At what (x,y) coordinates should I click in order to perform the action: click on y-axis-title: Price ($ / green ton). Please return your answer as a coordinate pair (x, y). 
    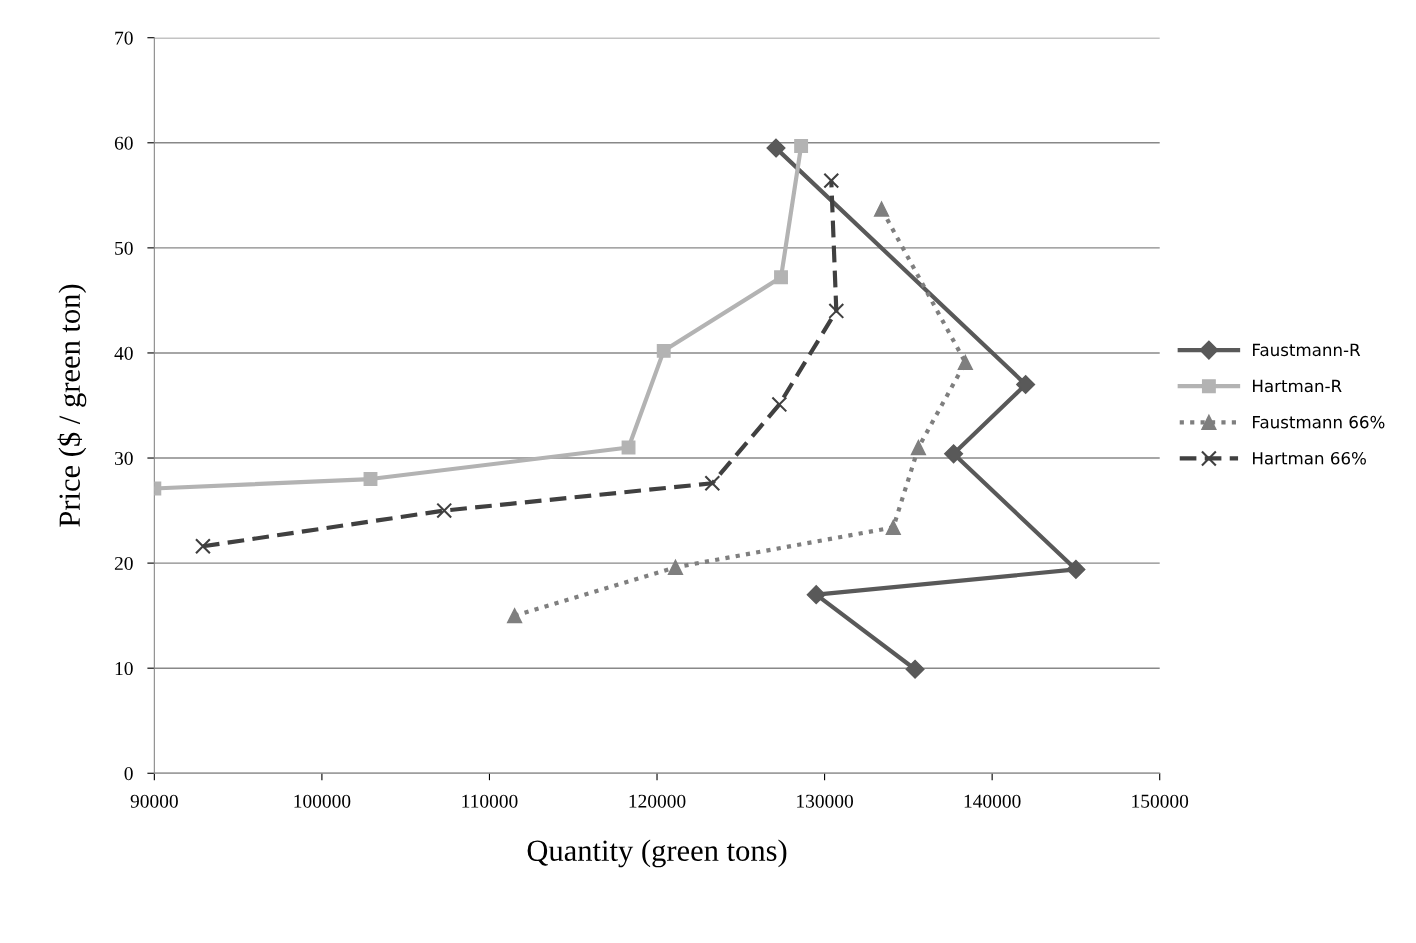
    Looking at the image, I should click on (72, 405).